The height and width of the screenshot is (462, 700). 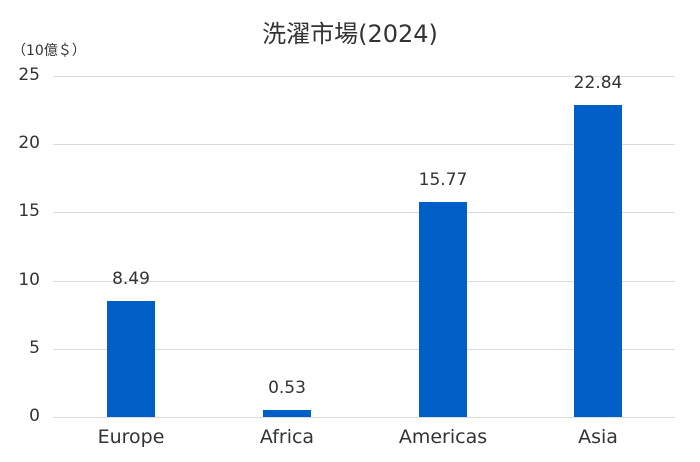 What do you see at coordinates (287, 437) in the screenshot?
I see `x-tick-label: Africa` at bounding box center [287, 437].